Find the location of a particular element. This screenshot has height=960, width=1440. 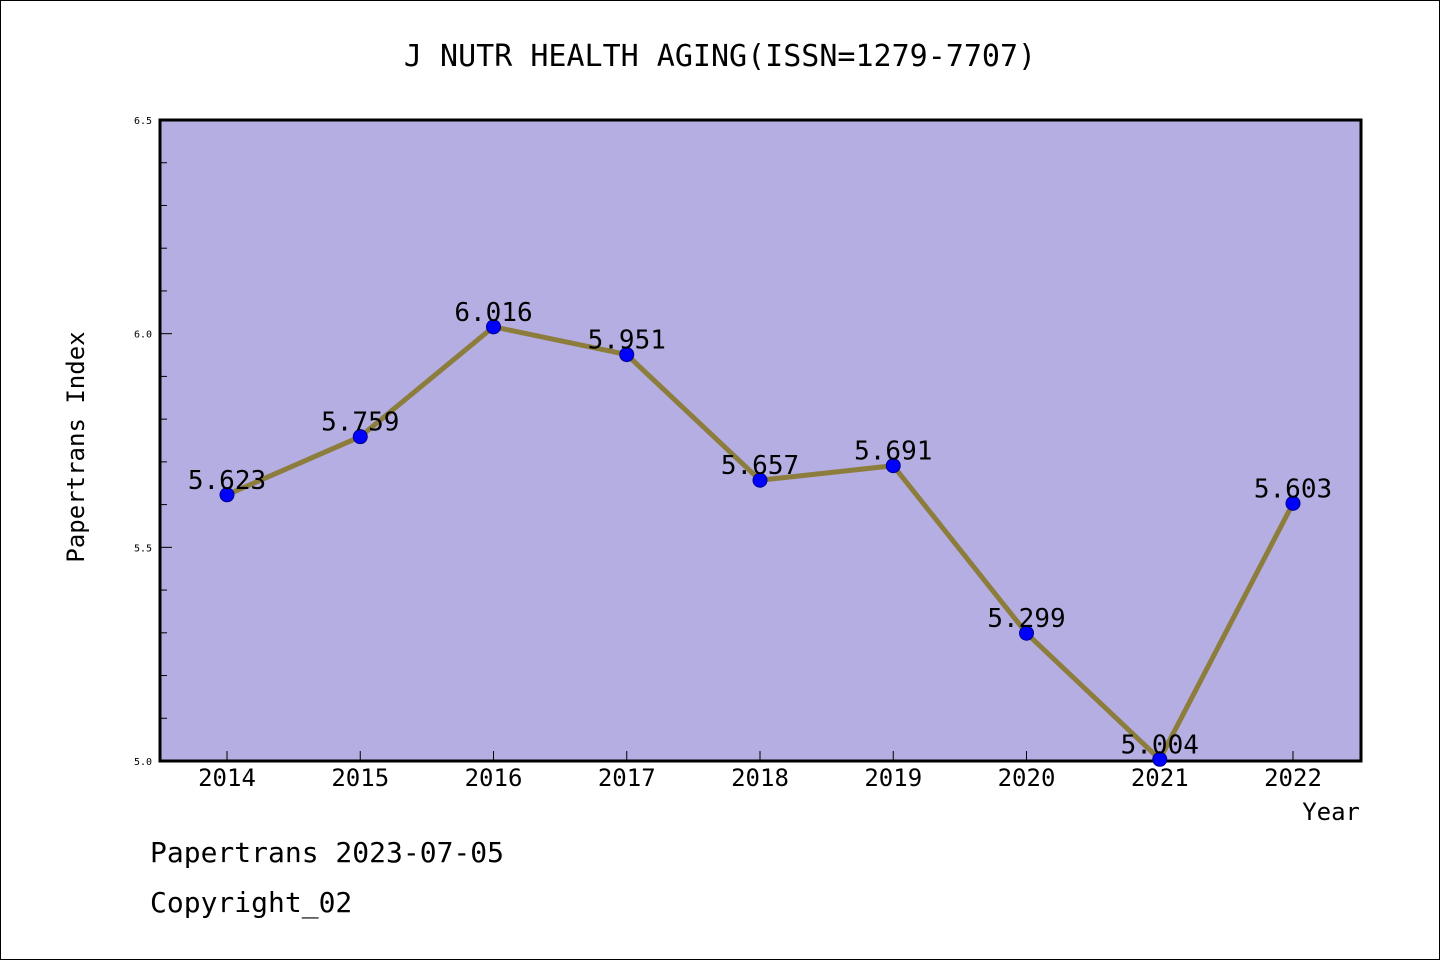

y-tick-label: 5.5 is located at coordinates (143, 548).